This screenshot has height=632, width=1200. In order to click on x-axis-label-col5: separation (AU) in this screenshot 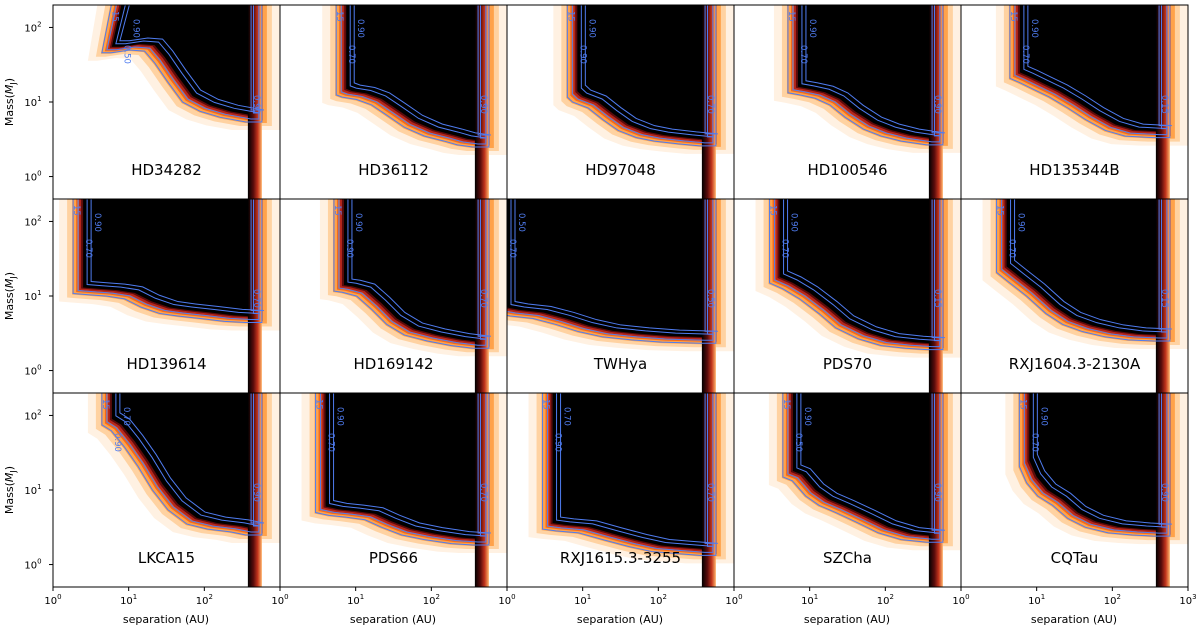, I will do `click(1074, 619)`.